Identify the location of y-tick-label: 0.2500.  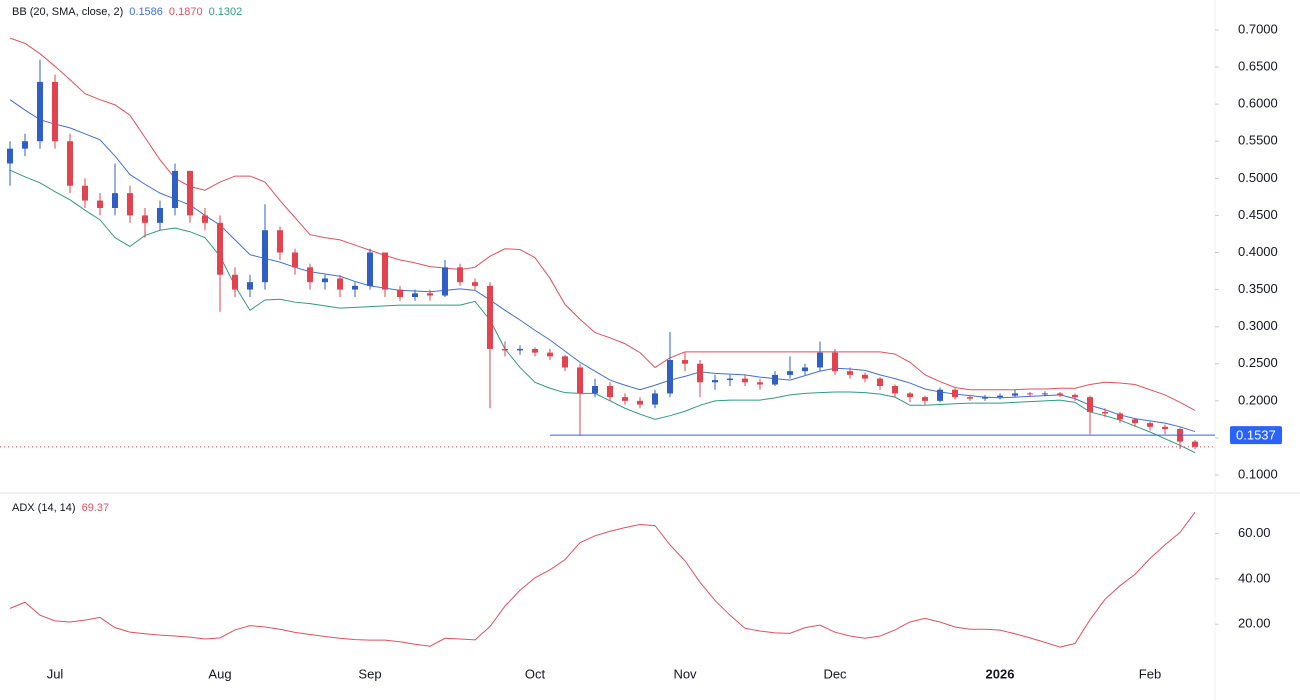
(1258, 362).